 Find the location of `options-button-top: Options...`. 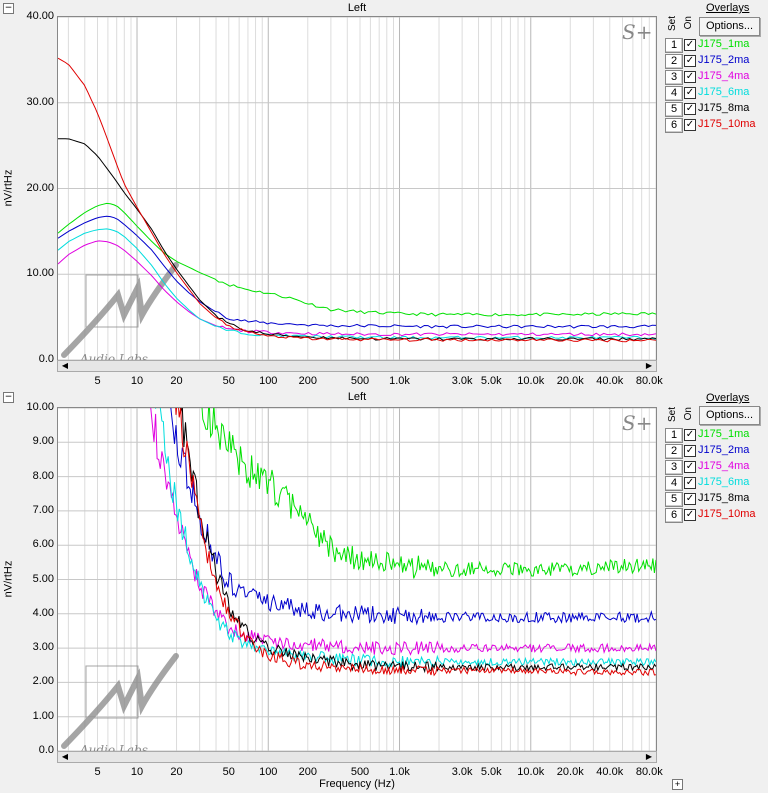

options-button-top: Options... is located at coordinates (729, 26).